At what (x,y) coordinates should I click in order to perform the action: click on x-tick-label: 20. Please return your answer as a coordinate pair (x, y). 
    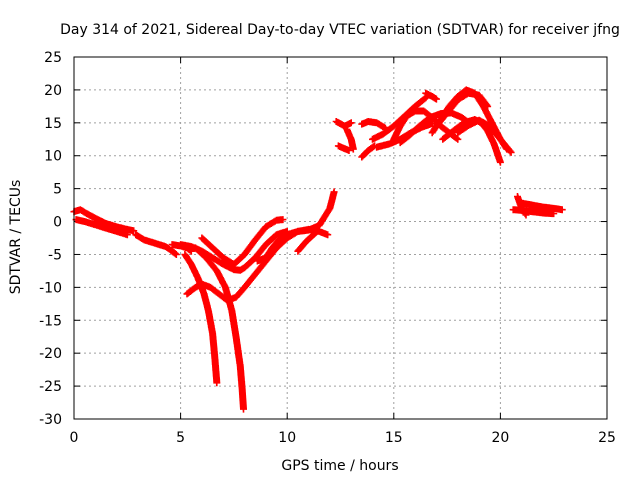
    Looking at the image, I should click on (500, 438).